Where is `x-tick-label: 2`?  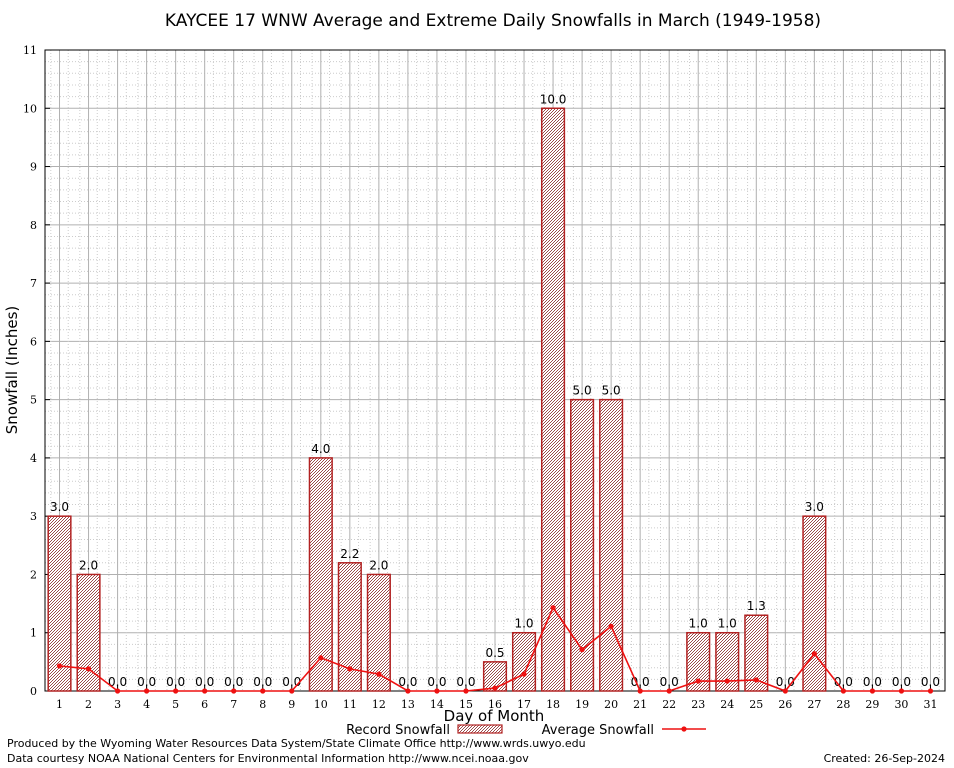 x-tick-label: 2 is located at coordinates (88, 704).